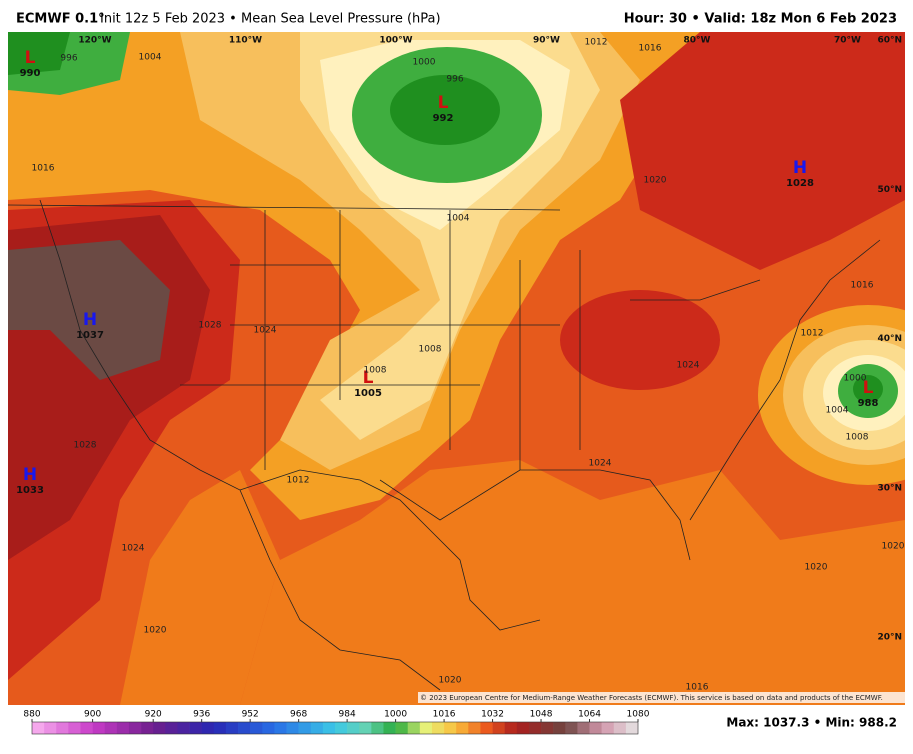  I want to click on colorbar-frame, so click(335, 728).